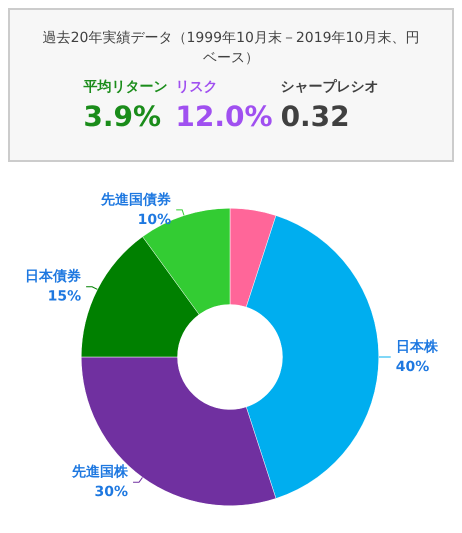 The width and height of the screenshot is (462, 533). Describe the element at coordinates (155, 220) in the screenshot. I see `data-label: 10%` at that location.